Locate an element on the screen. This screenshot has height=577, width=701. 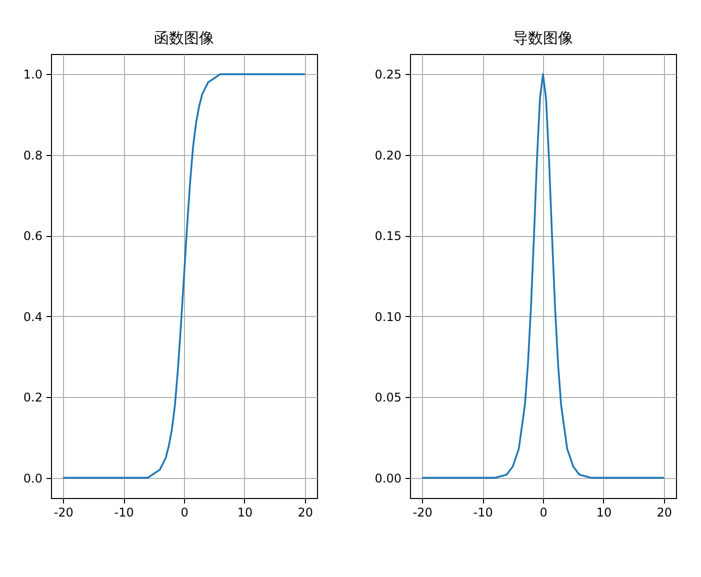
y-tick-label: 0.15 is located at coordinates (388, 236).